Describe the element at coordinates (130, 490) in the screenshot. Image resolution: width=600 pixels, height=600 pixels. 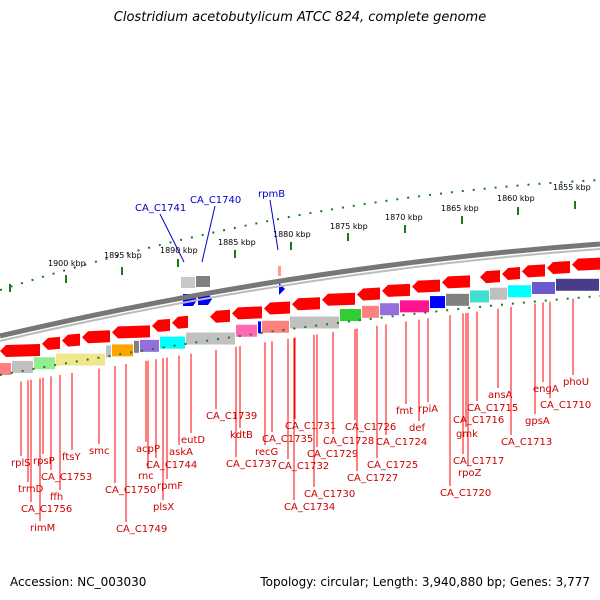
I see `bottom-gene-label: CA_C1750` at that location.